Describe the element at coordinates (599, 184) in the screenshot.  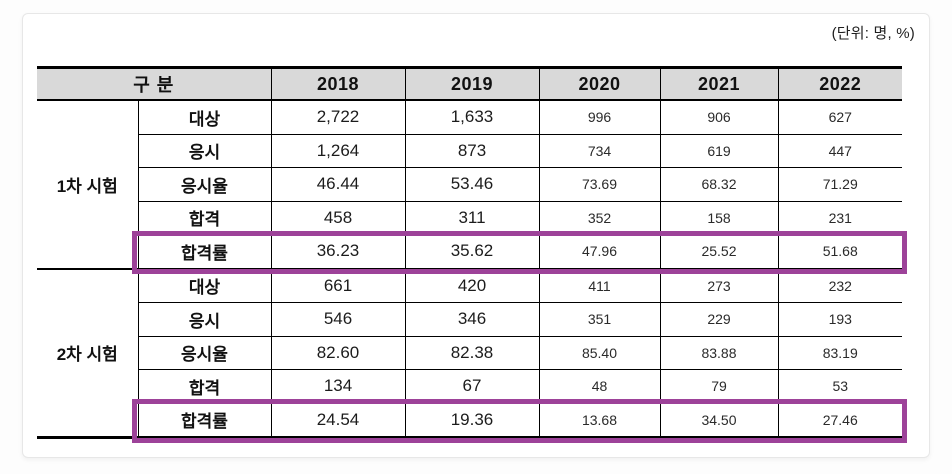
I see `value-cell: 73.69` at that location.